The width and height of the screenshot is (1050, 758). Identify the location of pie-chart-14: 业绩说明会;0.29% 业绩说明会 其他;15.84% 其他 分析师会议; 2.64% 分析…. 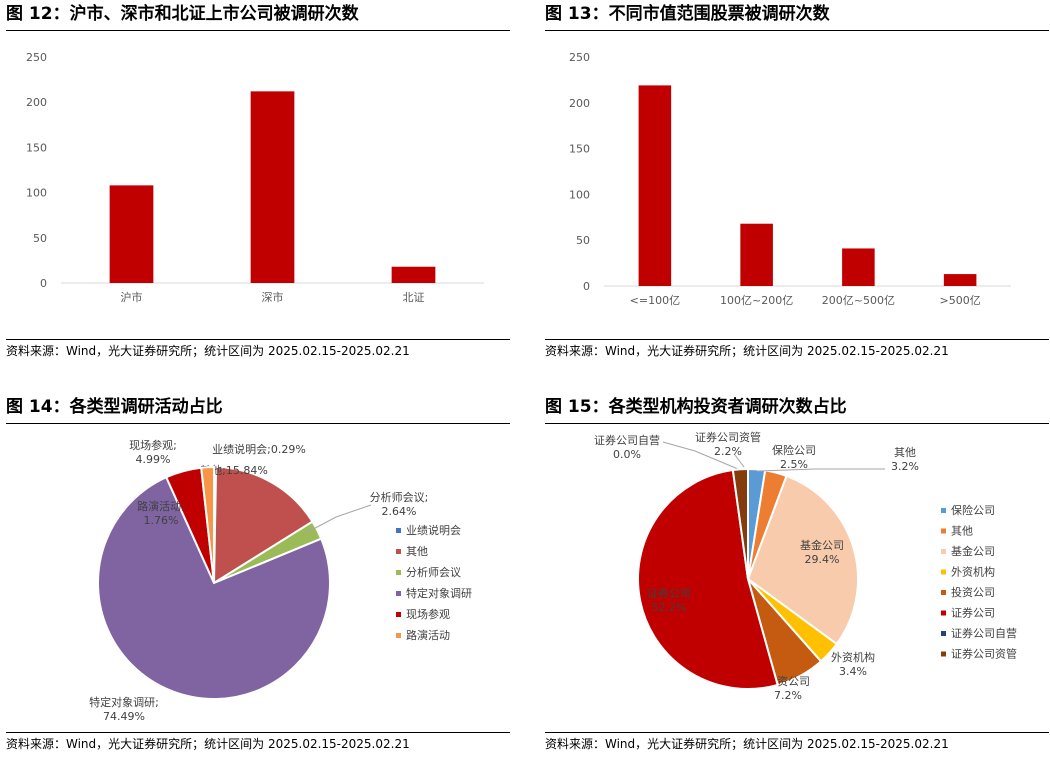
(280, 580).